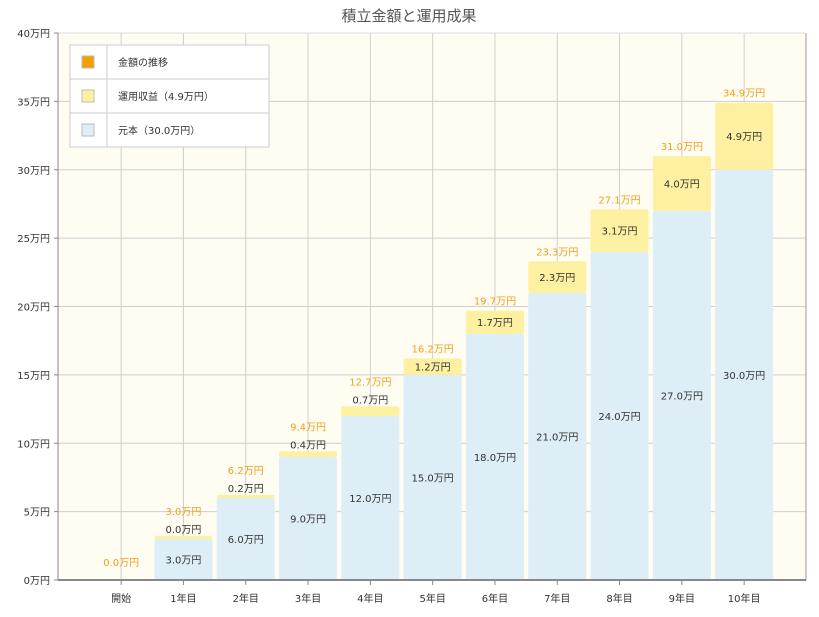  I want to click on total-label: 9.4万円, so click(308, 427).